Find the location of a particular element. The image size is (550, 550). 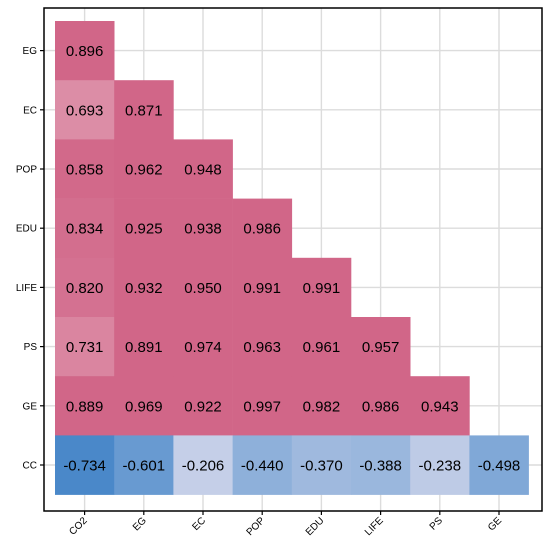

cell-value-label: -0.498 is located at coordinates (499, 466).